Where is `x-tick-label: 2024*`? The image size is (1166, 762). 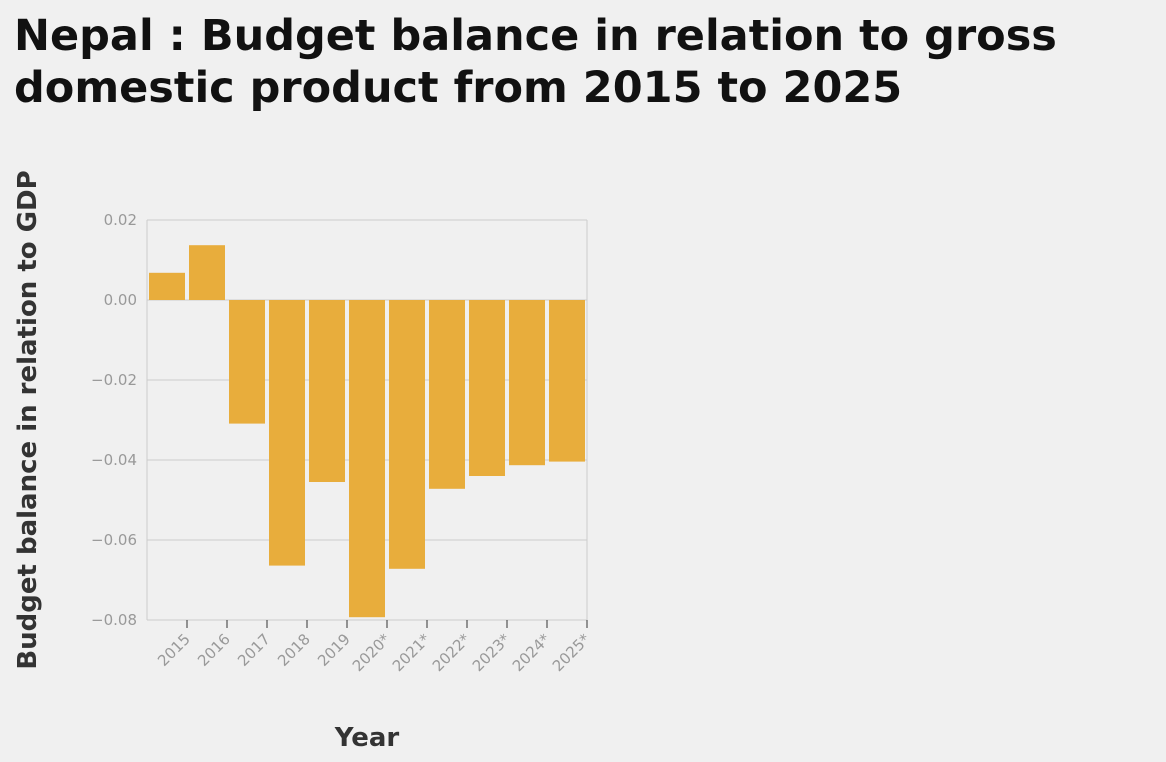
x-tick-label: 2024* is located at coordinates (531, 652).